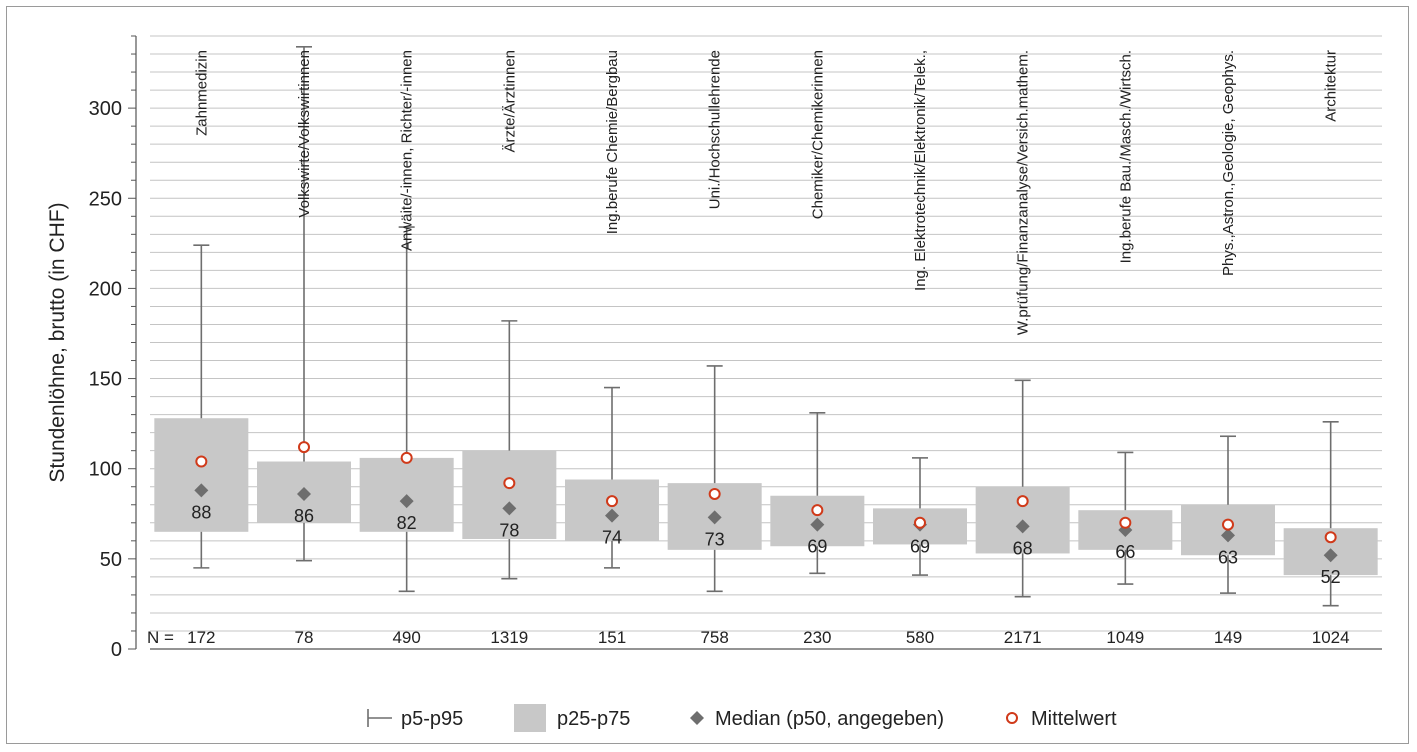  Describe the element at coordinates (1012, 718) in the screenshot. I see `legend-mean-symbol` at that location.